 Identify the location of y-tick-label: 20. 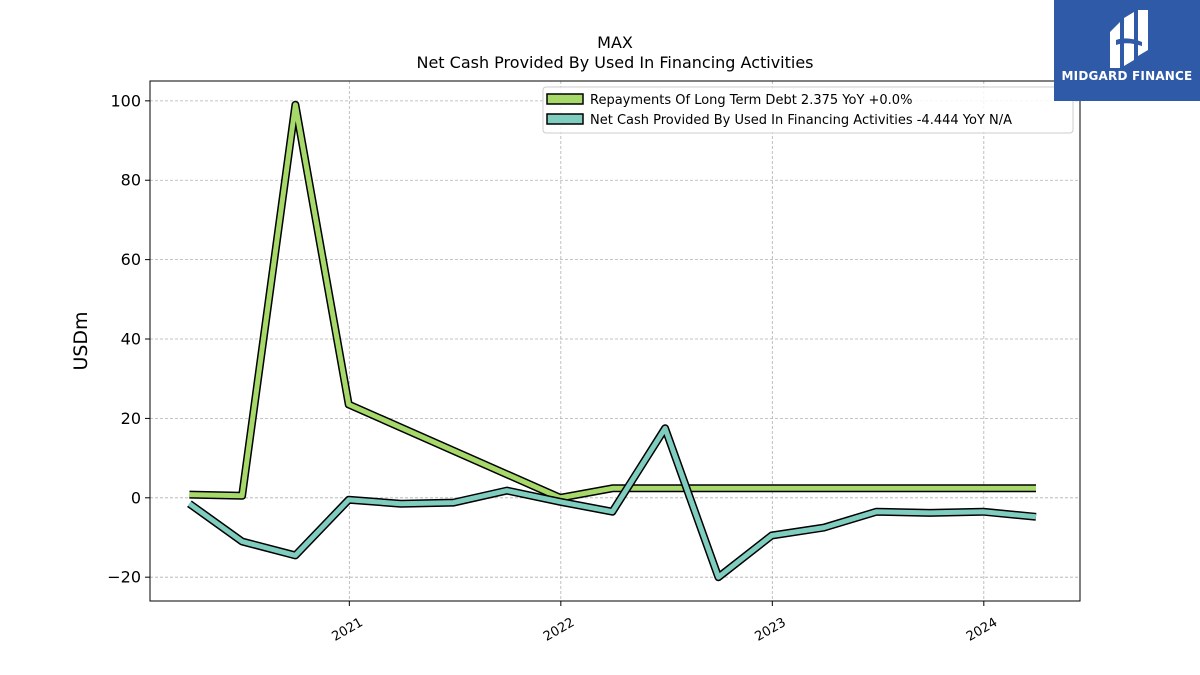
(131, 418).